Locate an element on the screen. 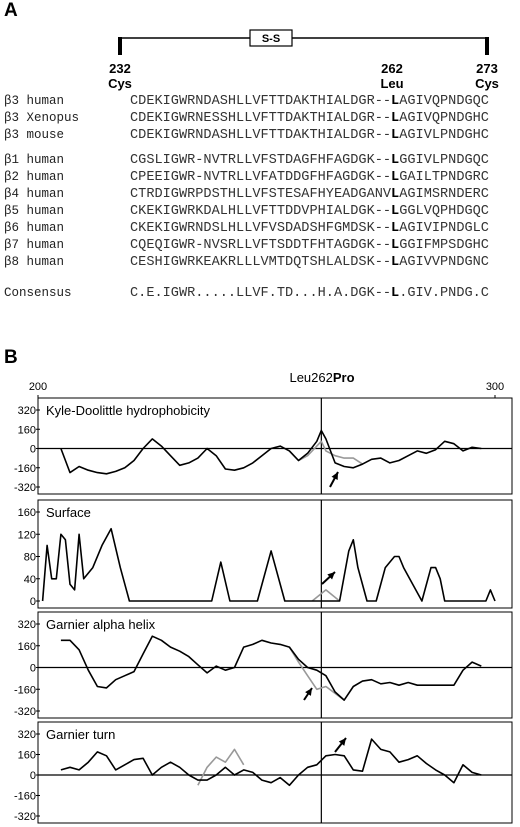  sequence-part: C.E.IGWR.....LLVF.TD...H.A.DGK-- is located at coordinates (260, 293).